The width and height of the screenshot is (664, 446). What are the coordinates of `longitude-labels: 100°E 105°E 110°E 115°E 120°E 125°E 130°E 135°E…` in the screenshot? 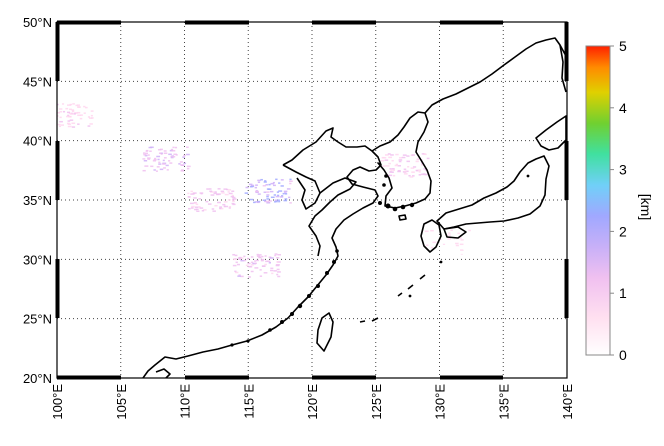 It's located at (312, 402).